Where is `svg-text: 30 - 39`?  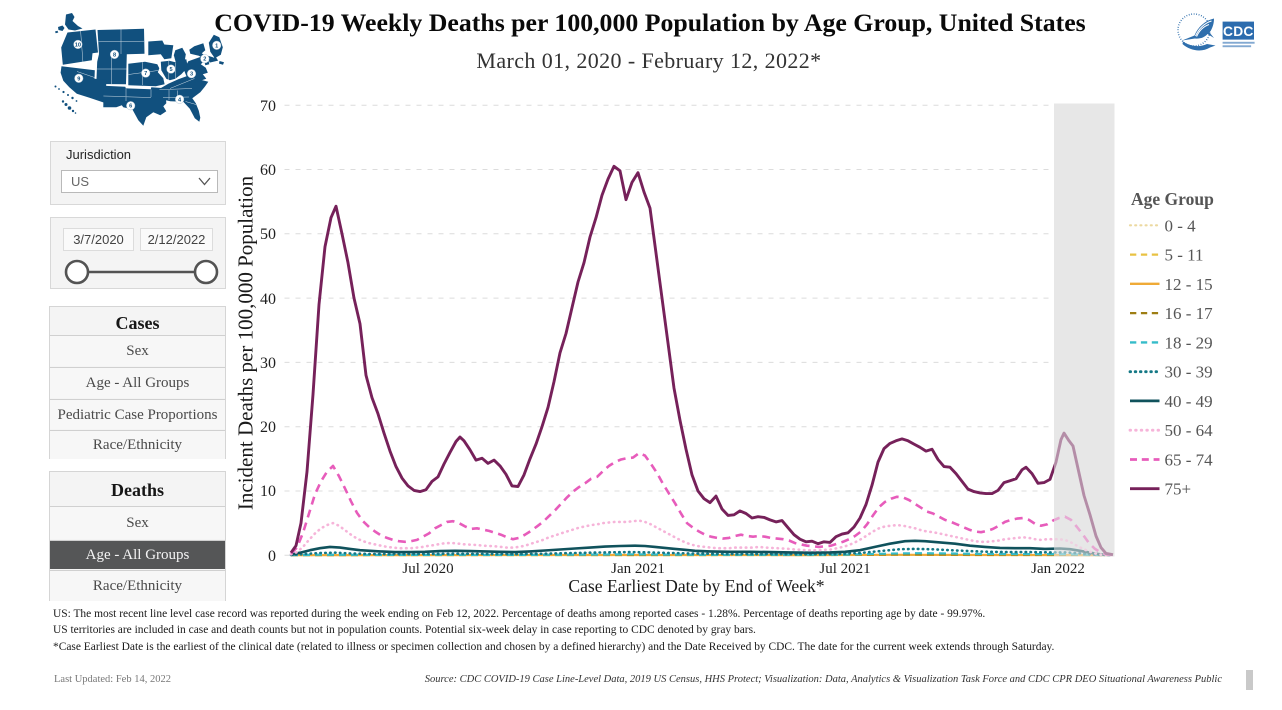
svg-text: 30 - 39 is located at coordinates (1189, 372).